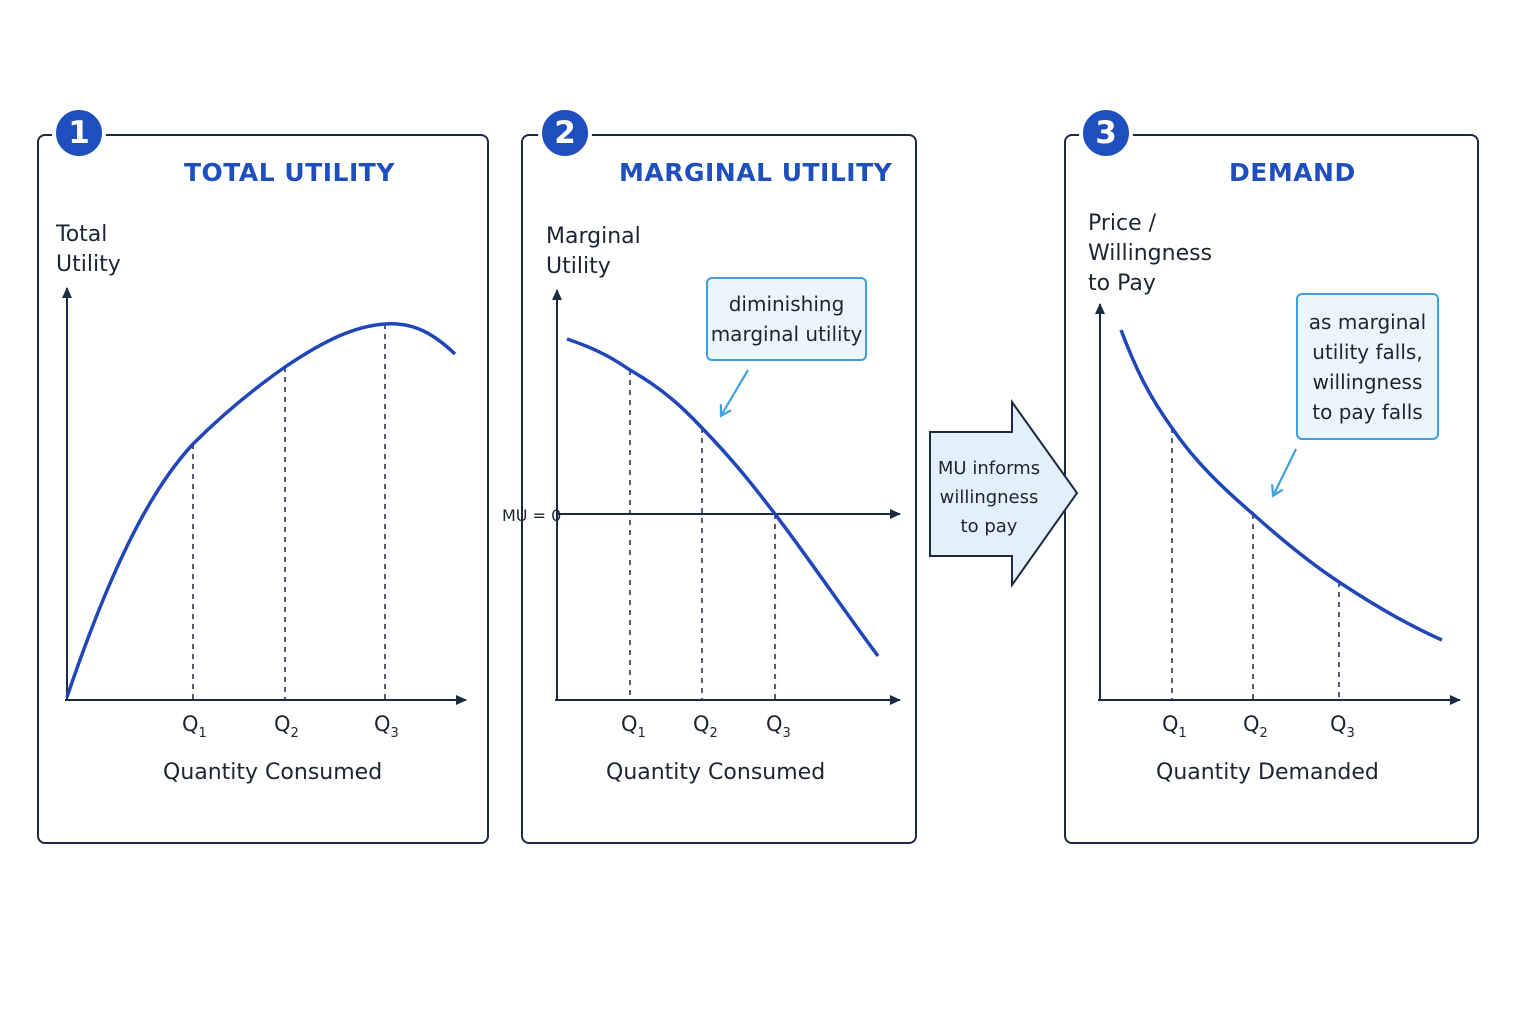  I want to click on demand-x-label: Quantity Demanded, so click(1267, 772).